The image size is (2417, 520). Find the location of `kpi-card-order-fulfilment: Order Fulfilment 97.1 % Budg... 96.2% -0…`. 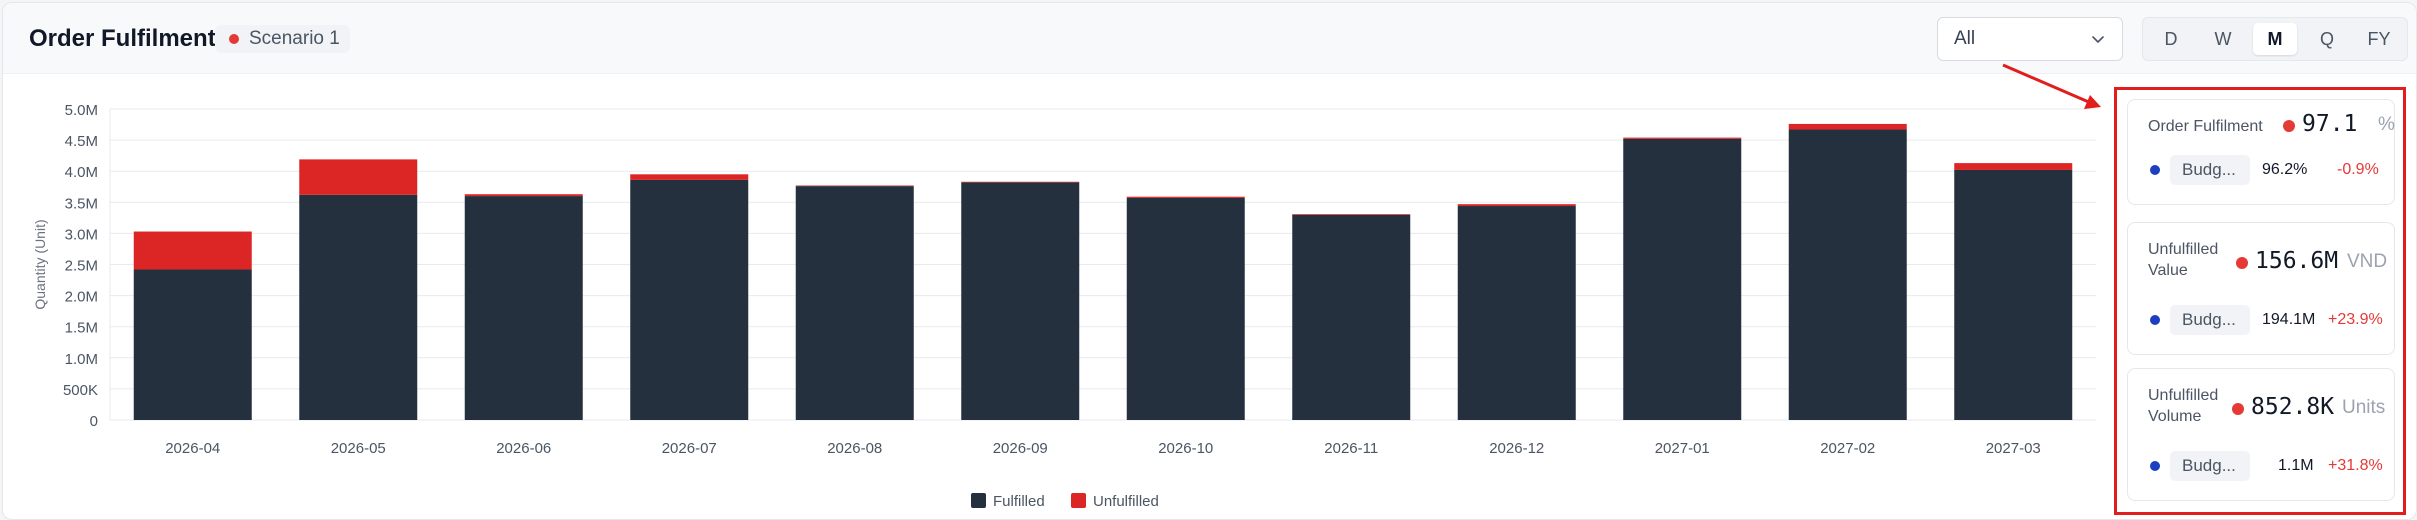

kpi-card-order-fulfilment: Order Fulfilment 97.1 % Budg... 96.2% -0… is located at coordinates (2261, 152).